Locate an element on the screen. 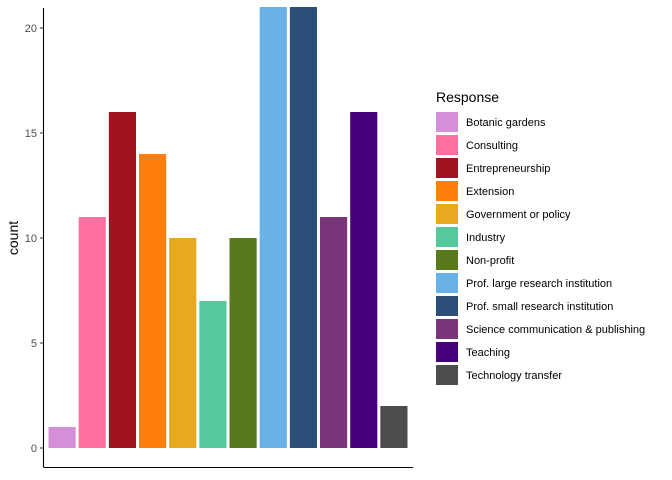  legend-label-11: Teaching is located at coordinates (488, 353).